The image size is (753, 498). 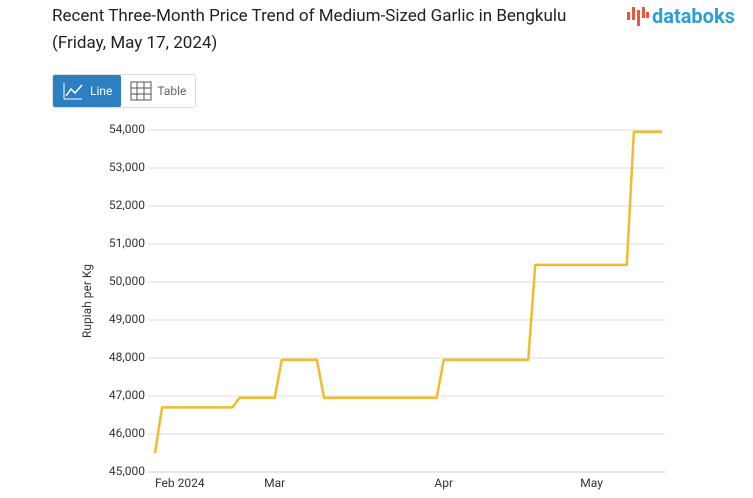 I want to click on y-tick-label: 48,000, so click(x=127, y=357).